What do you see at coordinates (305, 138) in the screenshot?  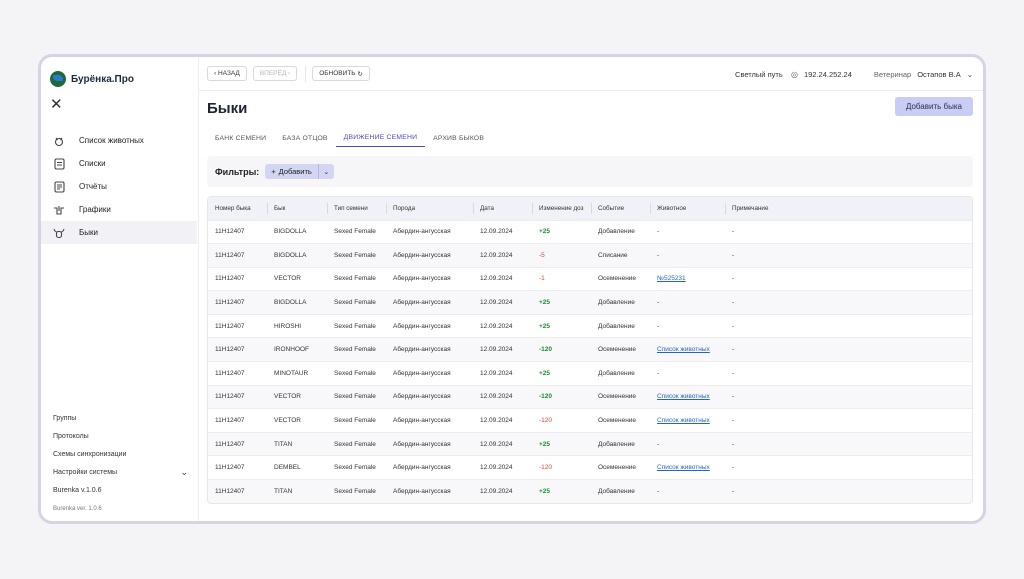 I see `tab-sires-base: БАЗА ОТЦОВ` at bounding box center [305, 138].